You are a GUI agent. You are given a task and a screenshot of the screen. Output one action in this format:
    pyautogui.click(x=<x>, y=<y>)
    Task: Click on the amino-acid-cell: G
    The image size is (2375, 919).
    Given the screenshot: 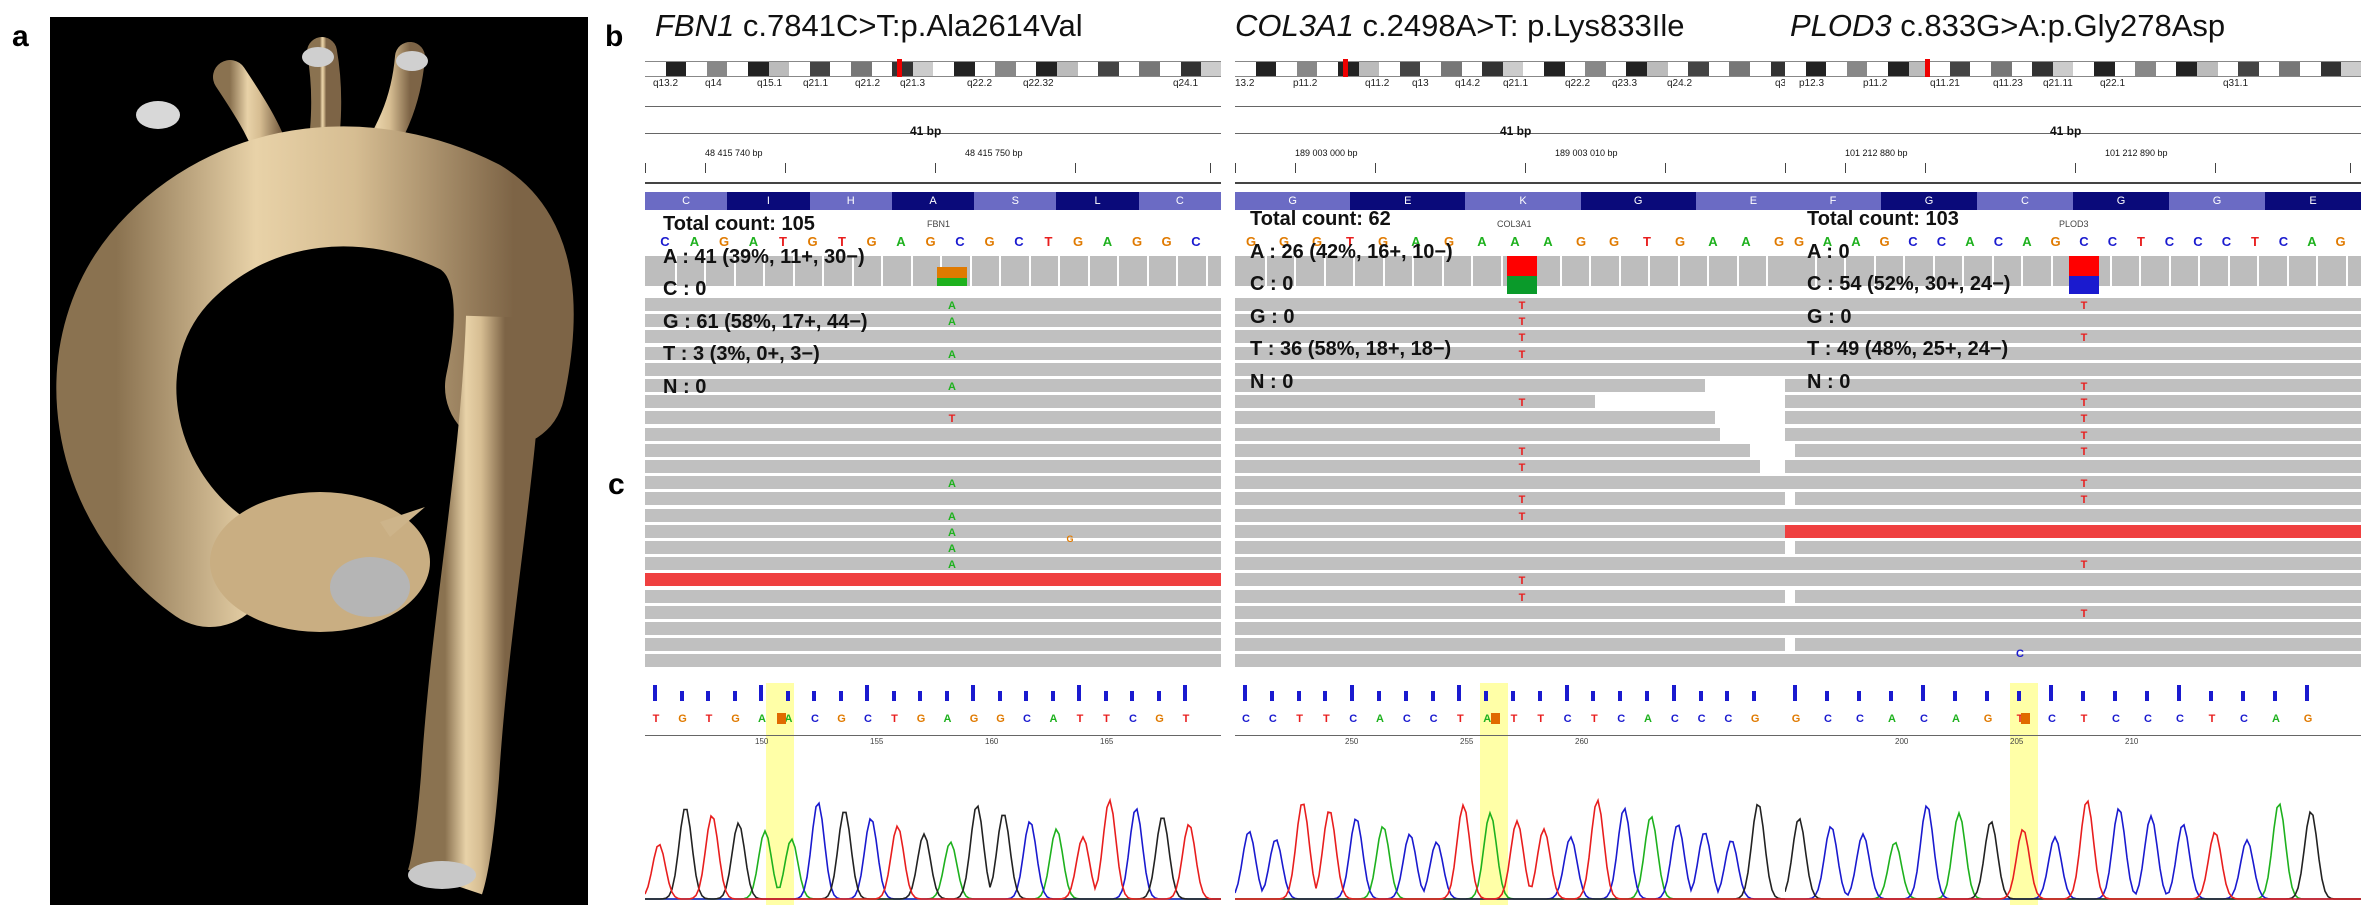 What is the action you would take?
    pyautogui.click(x=1293, y=201)
    